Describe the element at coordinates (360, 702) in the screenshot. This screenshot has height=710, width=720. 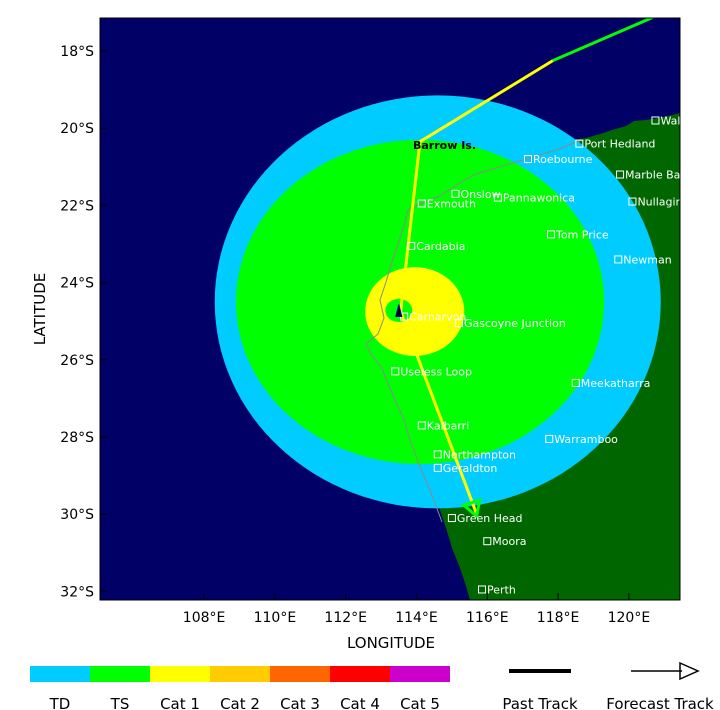
I see `legend-label: Cat 4` at that location.